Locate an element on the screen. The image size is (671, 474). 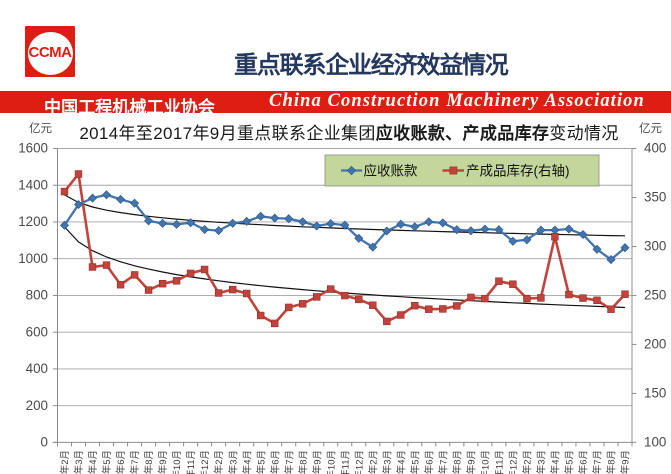
svg-text: 2016年9月 is located at coordinates (472, 462).